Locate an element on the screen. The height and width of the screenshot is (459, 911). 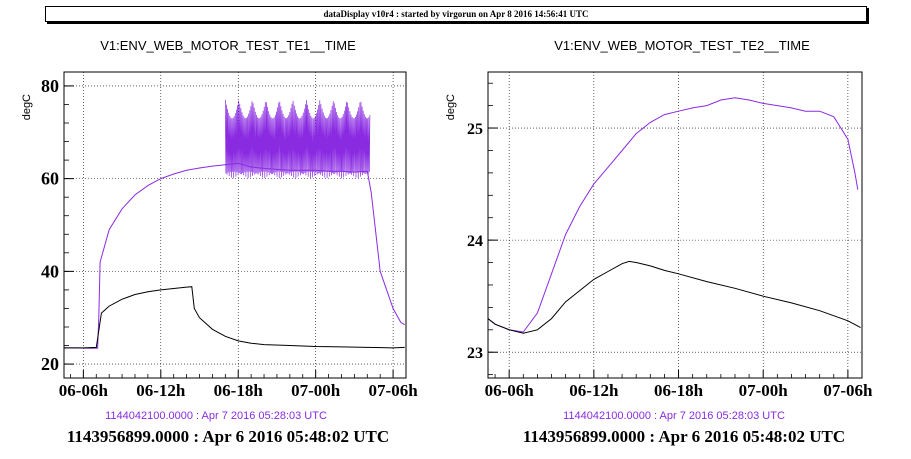
chart-title: V1:ENV_WEB_MOTOR_TEST_TE2__TIME is located at coordinates (682, 45).